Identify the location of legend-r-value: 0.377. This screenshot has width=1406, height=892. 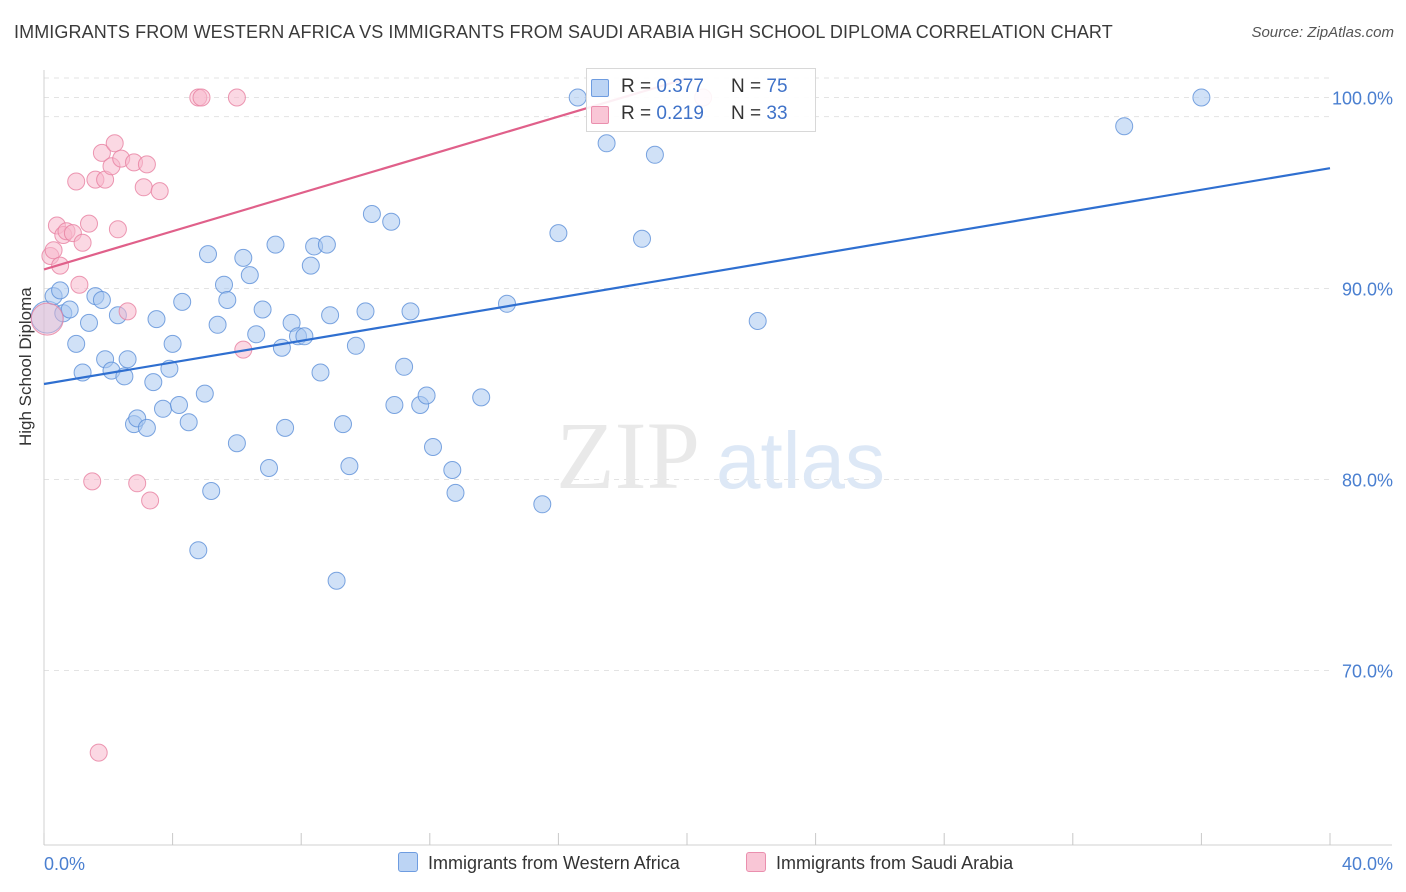
(680, 86).